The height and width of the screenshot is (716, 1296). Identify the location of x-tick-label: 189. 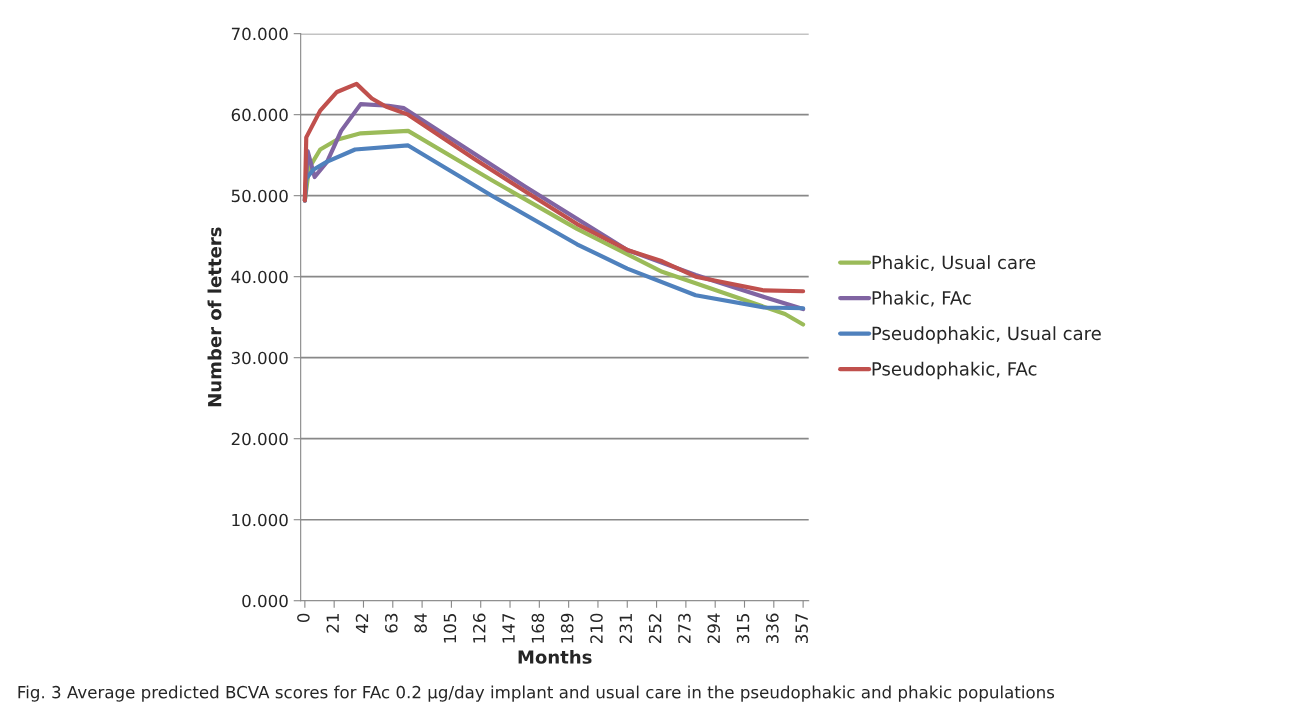
(567, 628).